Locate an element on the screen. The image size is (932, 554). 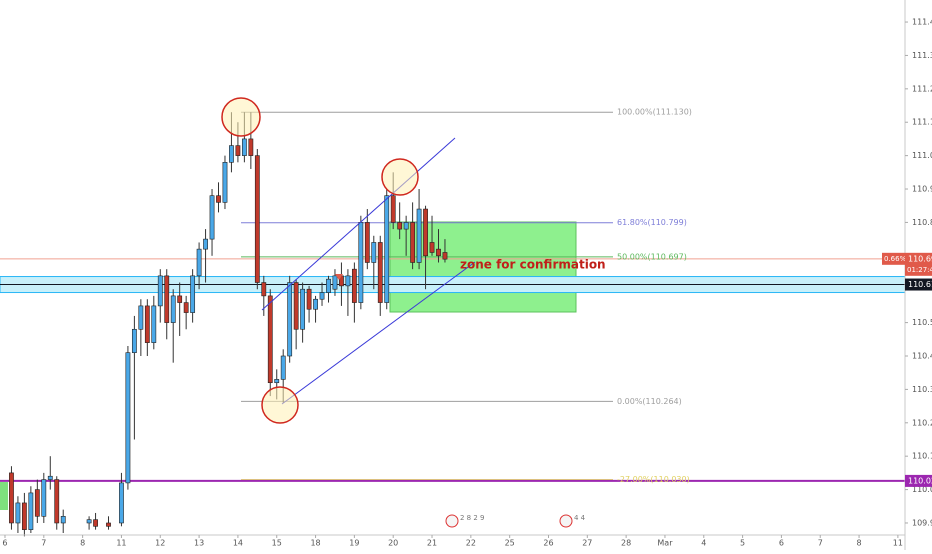
x-tick-label: 27 is located at coordinates (587, 543).